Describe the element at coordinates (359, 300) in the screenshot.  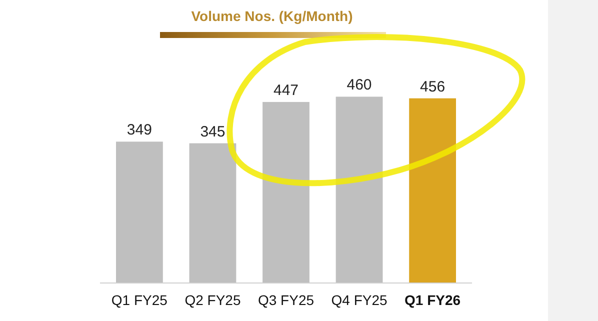
I see `x-tick-label: Q4 FY25` at that location.